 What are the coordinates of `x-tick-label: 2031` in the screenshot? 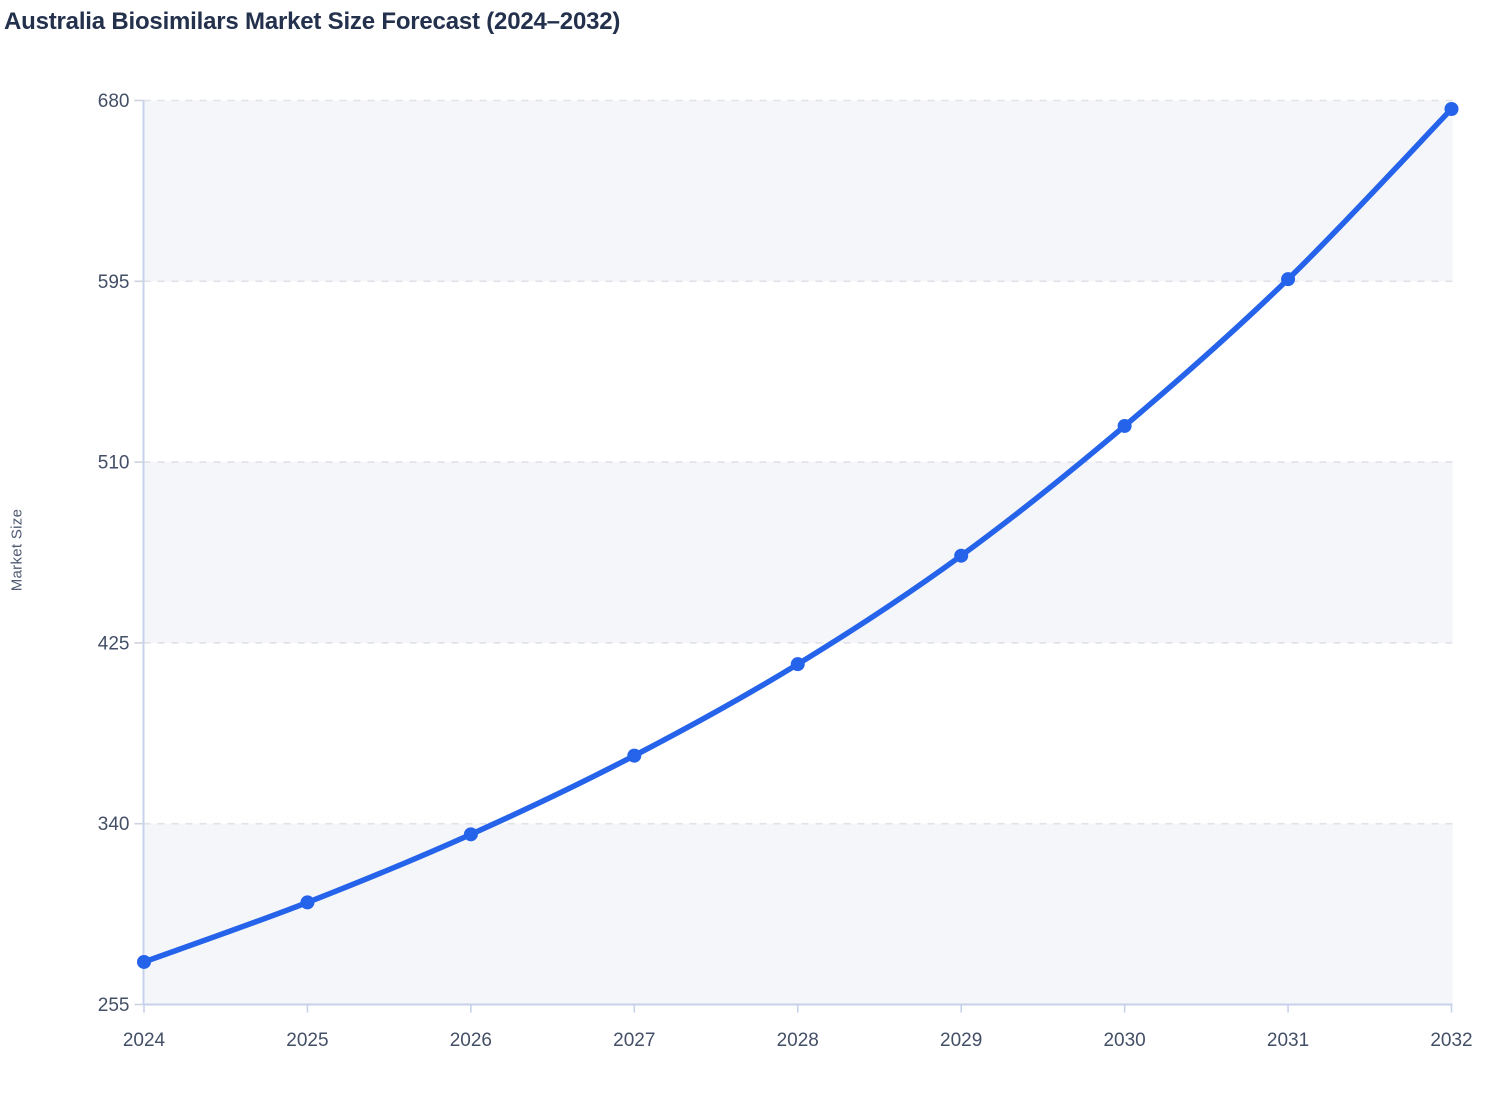 It's located at (1288, 1040).